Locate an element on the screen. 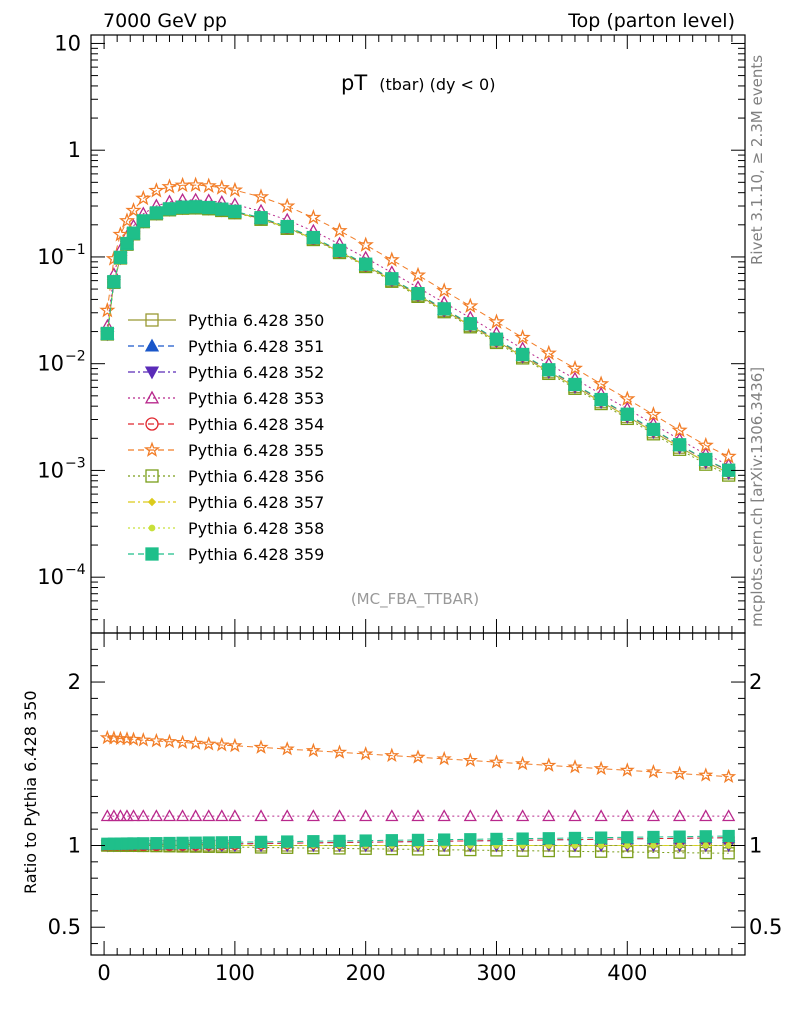 The height and width of the screenshot is (1024, 786). ratio-series-line is located at coordinates (418, 757).